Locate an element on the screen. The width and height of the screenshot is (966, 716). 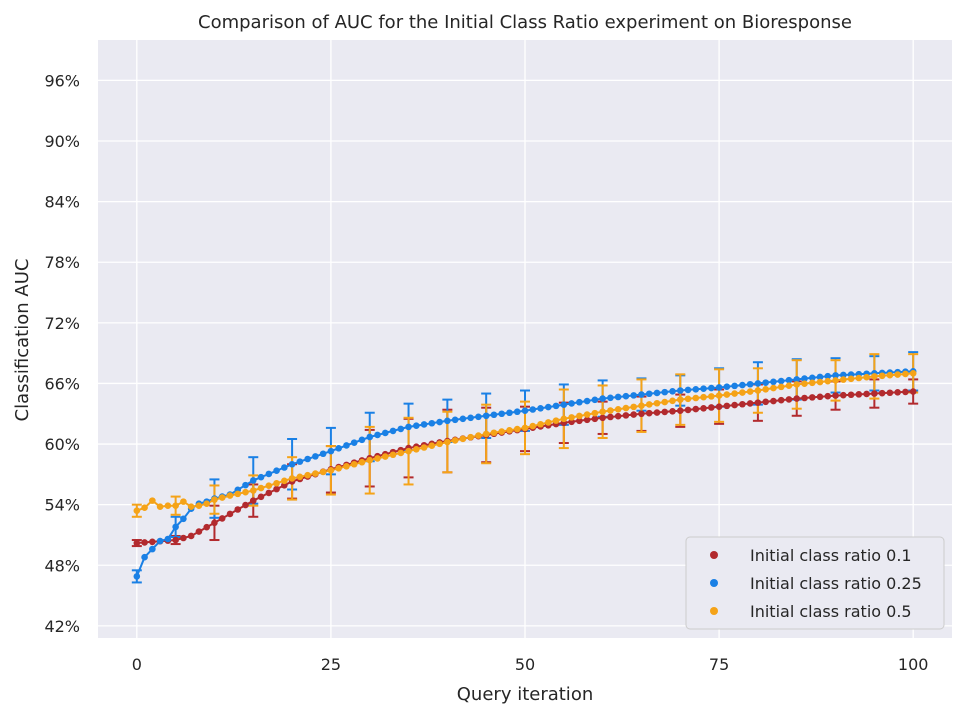
x-axis-label: Query iteration is located at coordinates (525, 694).